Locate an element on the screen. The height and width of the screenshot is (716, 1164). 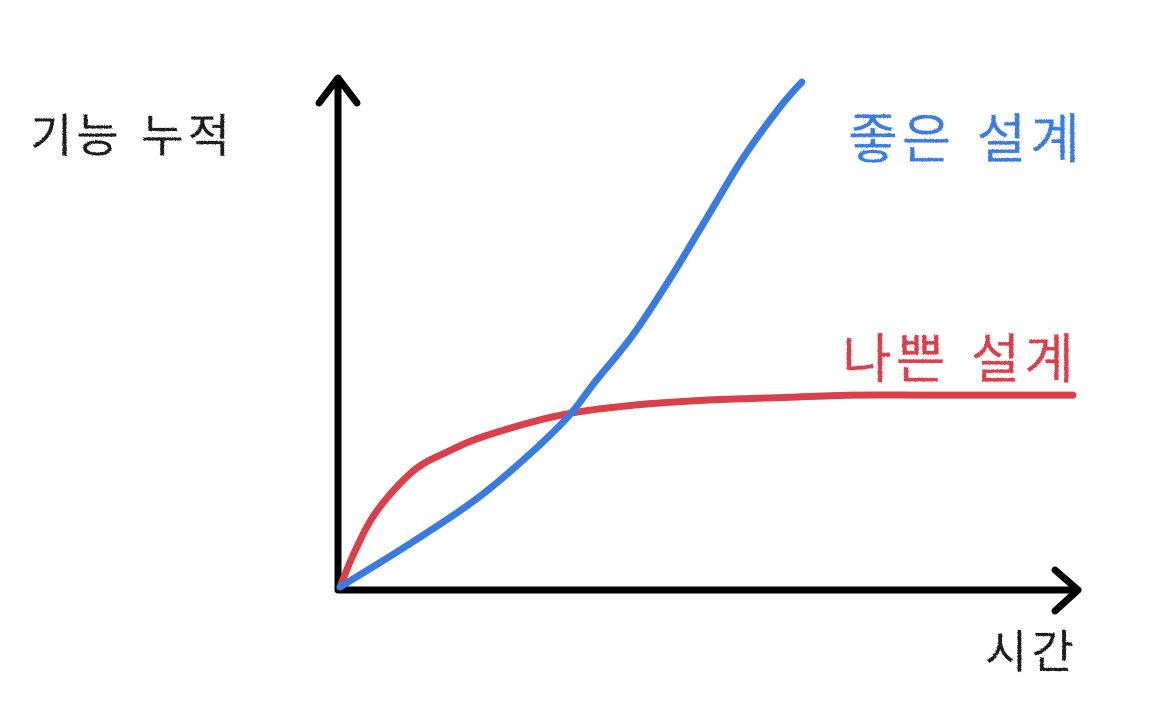
series-label-good-design: 좋은 설계 is located at coordinates (966, 139).